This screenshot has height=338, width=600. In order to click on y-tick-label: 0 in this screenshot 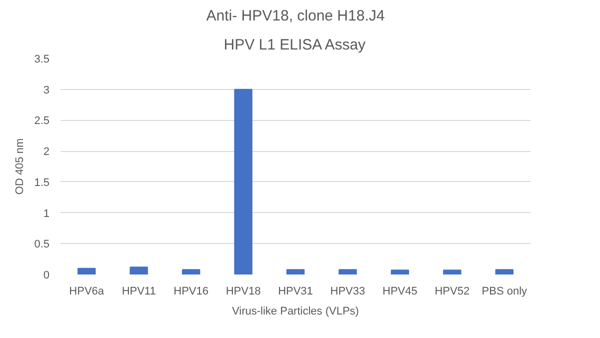, I will do `click(46, 276)`.